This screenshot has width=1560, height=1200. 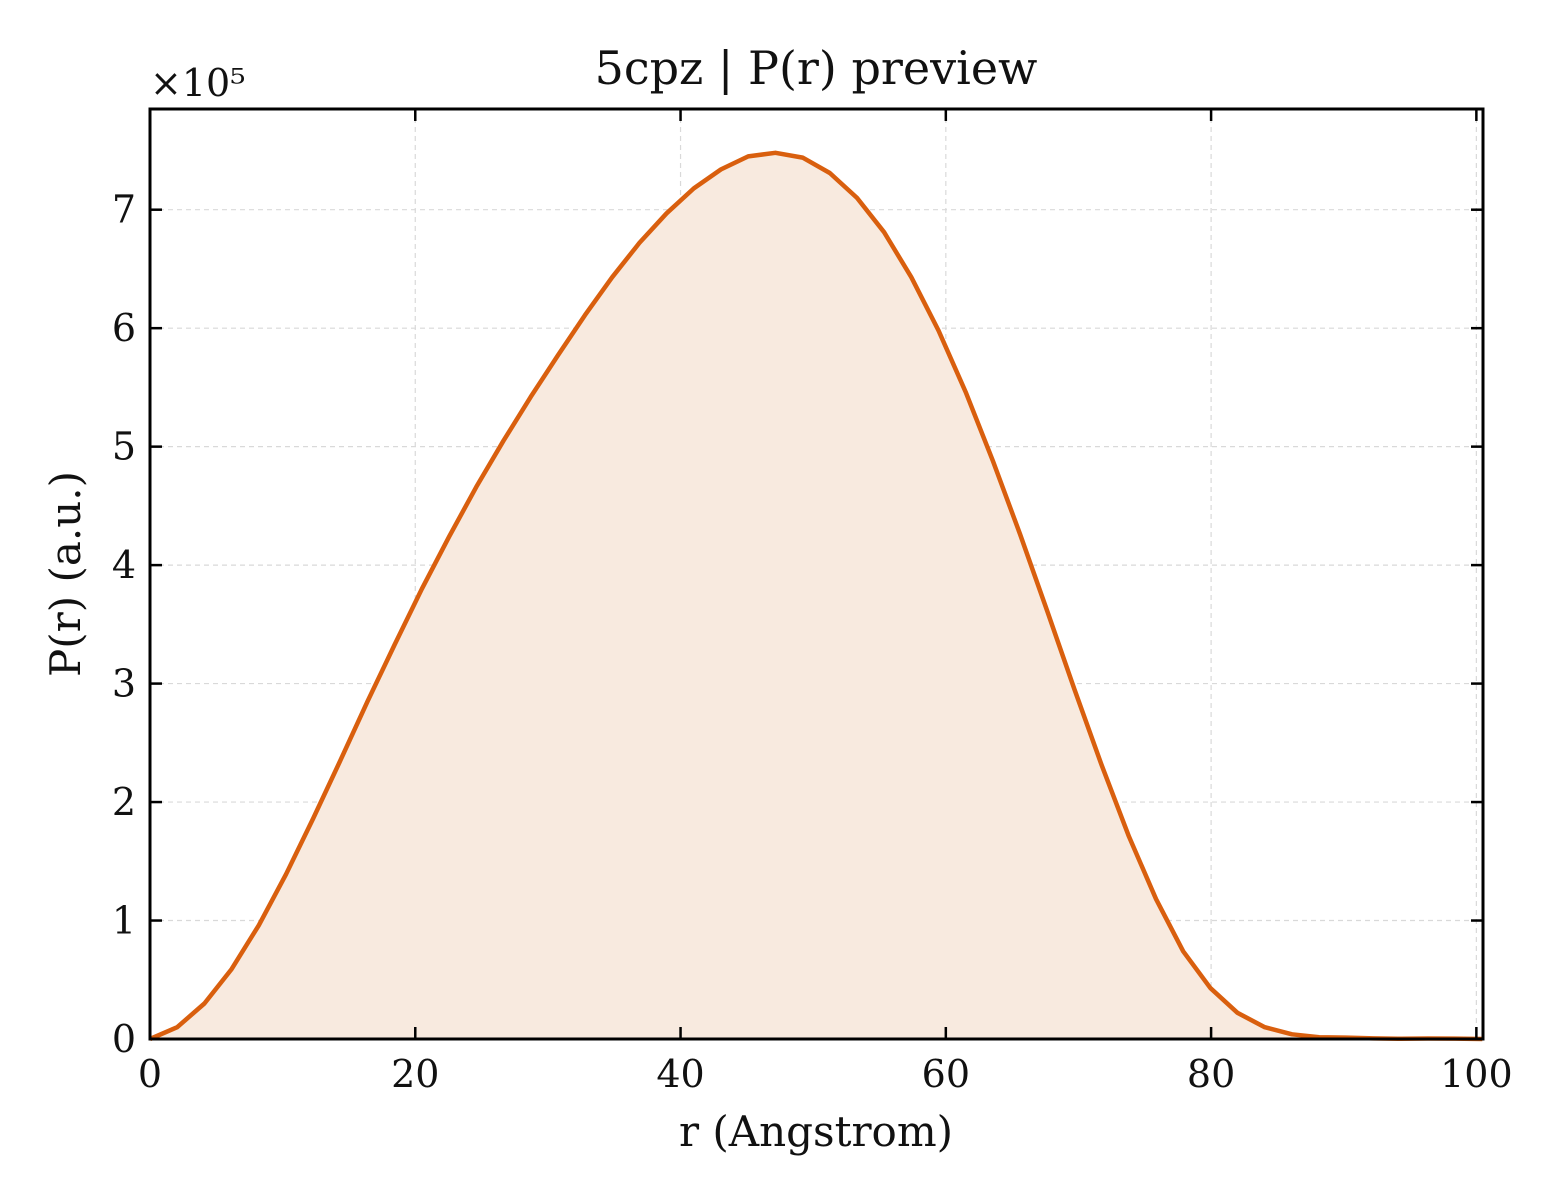 What do you see at coordinates (124, 328) in the screenshot?
I see `y-tick-label: 6` at bounding box center [124, 328].